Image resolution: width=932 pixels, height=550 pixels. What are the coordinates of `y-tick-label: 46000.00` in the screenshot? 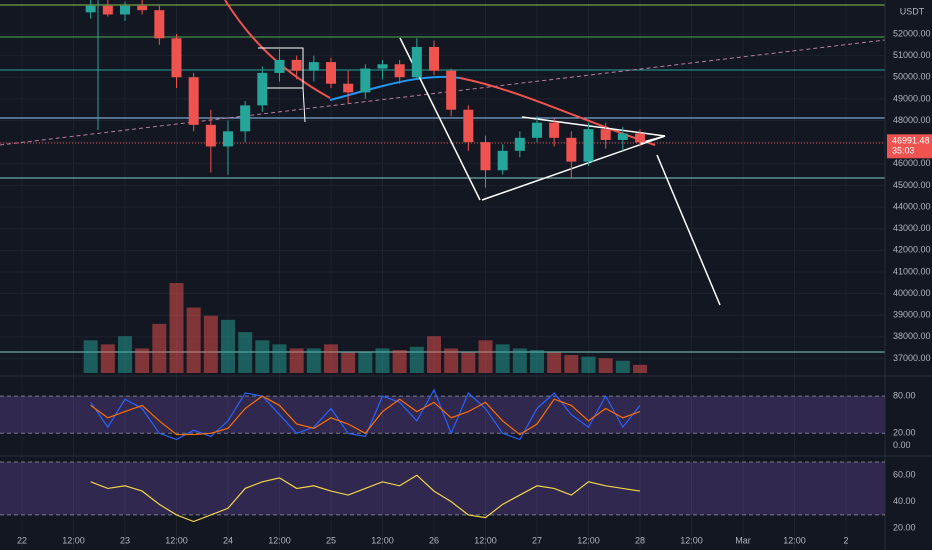 It's located at (912, 163).